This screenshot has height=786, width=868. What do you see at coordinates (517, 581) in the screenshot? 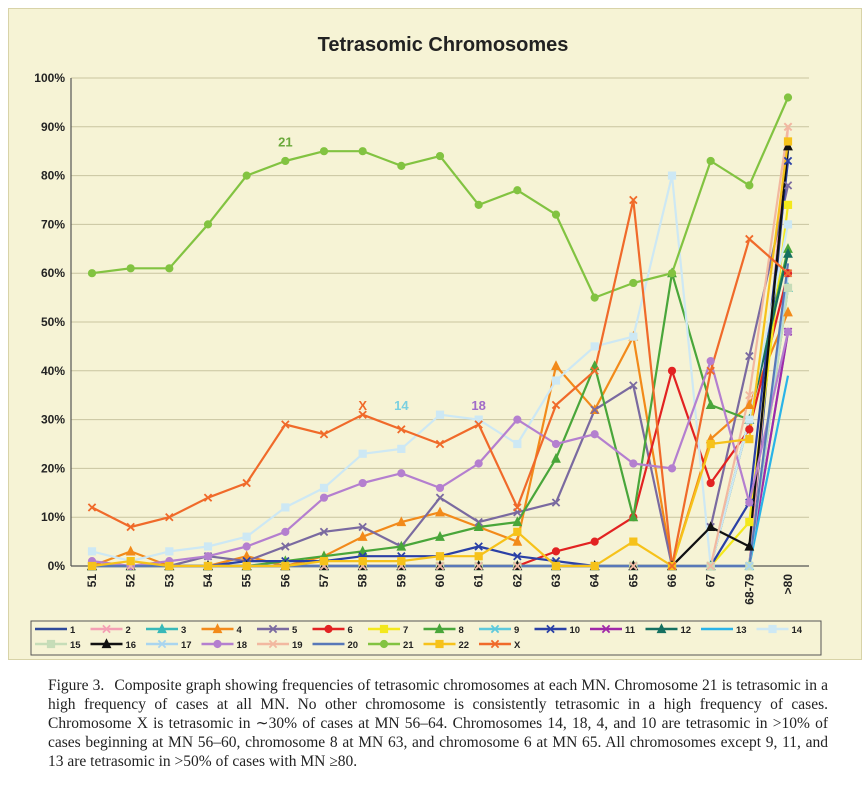
I see `x-tick-label: 62` at bounding box center [517, 581].